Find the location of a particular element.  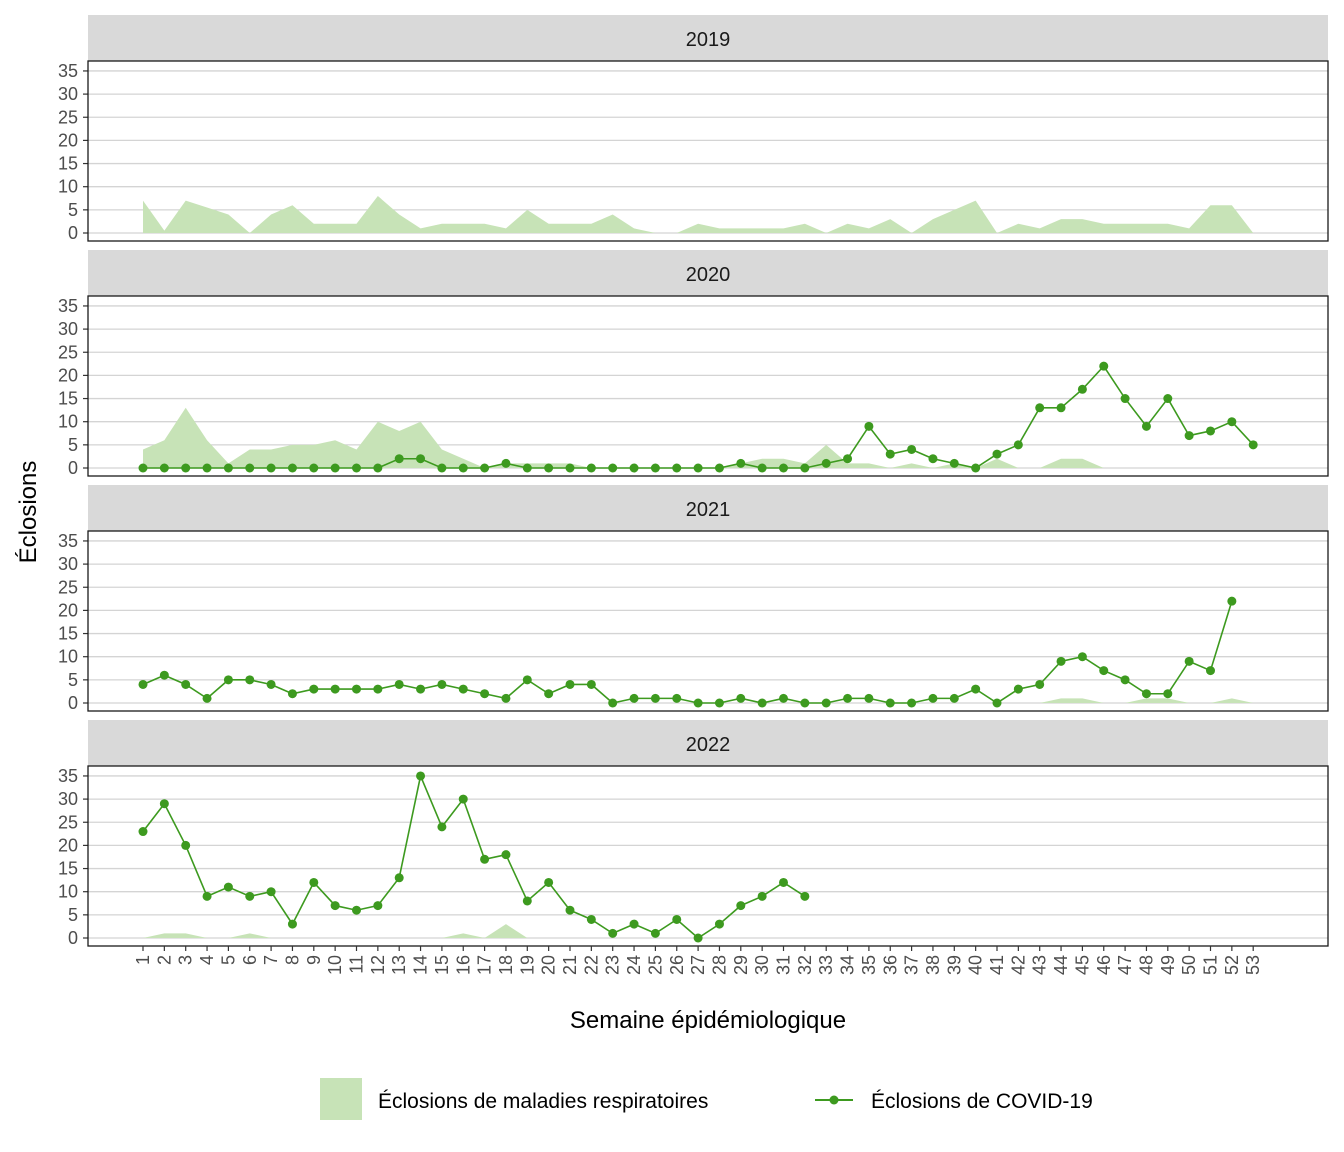

x-tick-label: 43 is located at coordinates (1040, 965).